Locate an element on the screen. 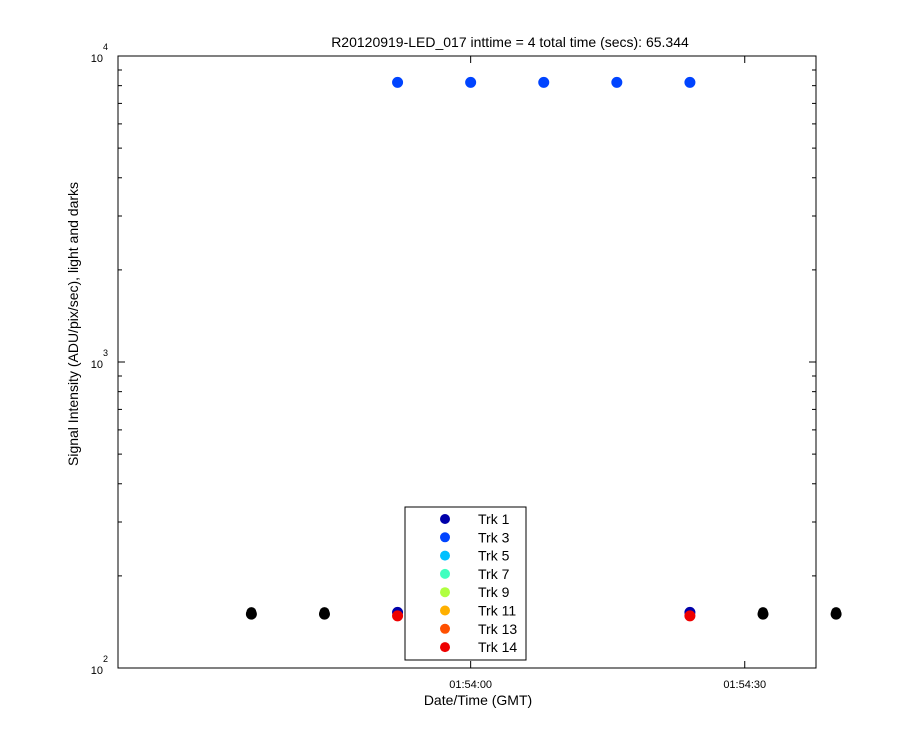 Image resolution: width=900 pixels, height=750 pixels. y-tick-label: 102 is located at coordinates (99, 665).